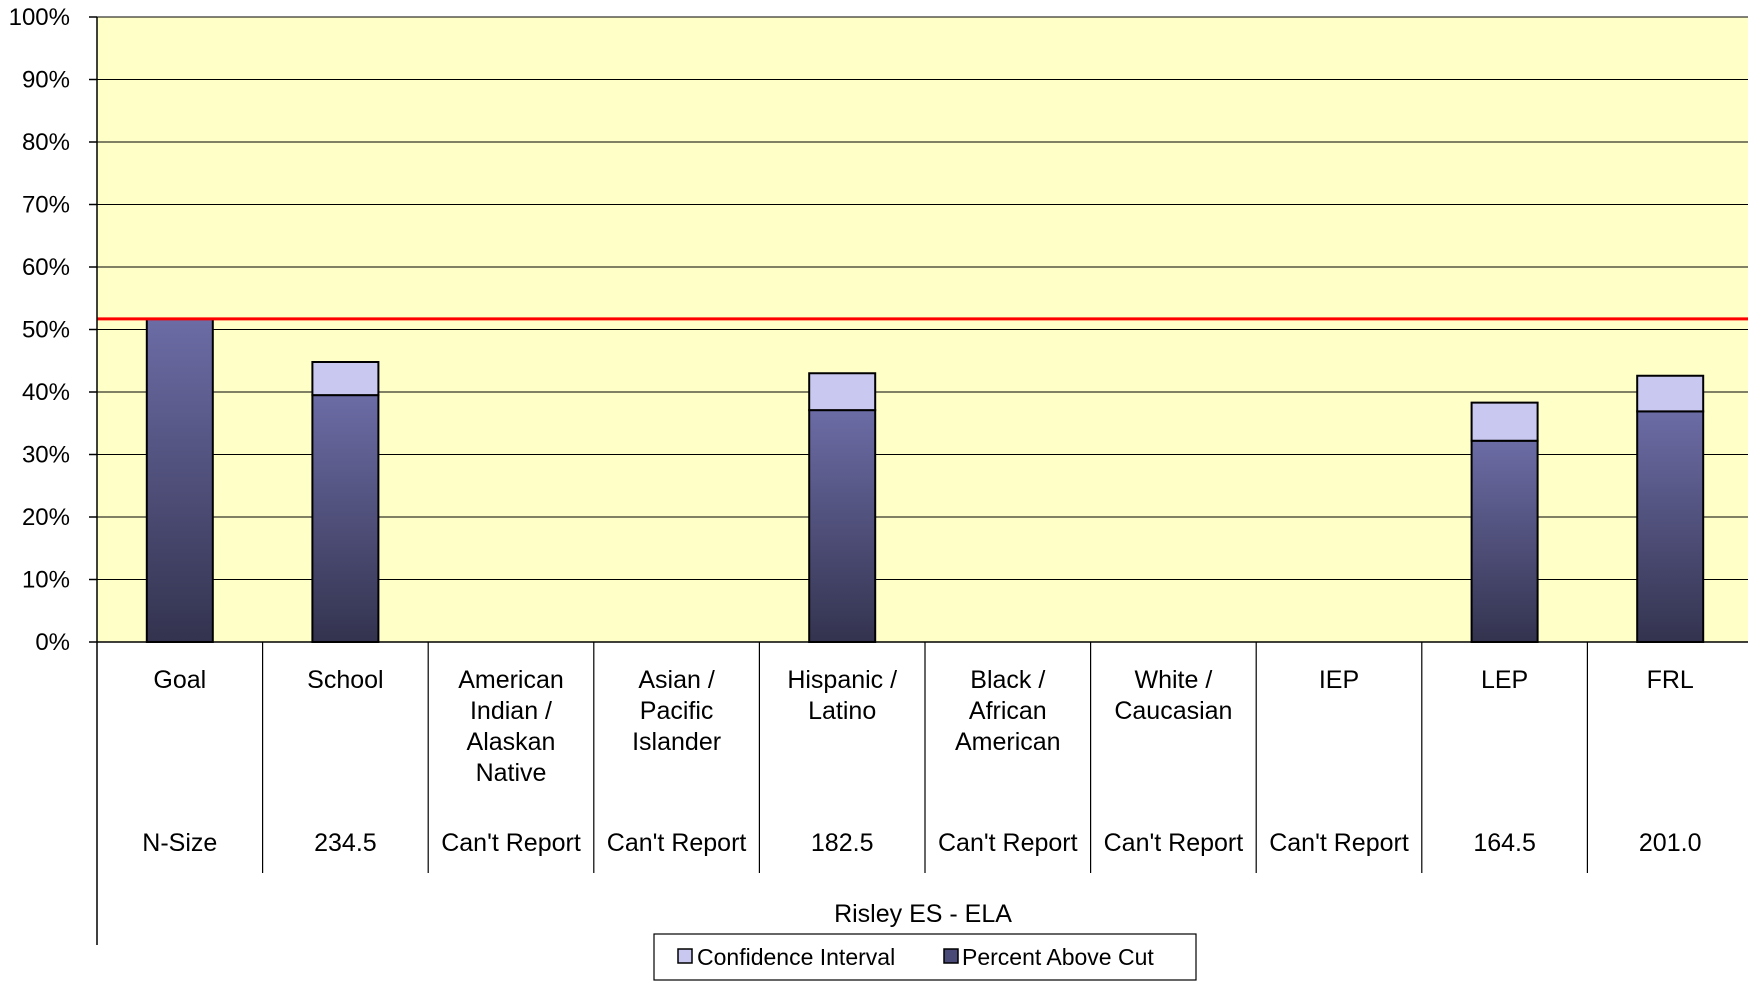 The height and width of the screenshot is (981, 1748). I want to click on category-label: Native, so click(511, 773).